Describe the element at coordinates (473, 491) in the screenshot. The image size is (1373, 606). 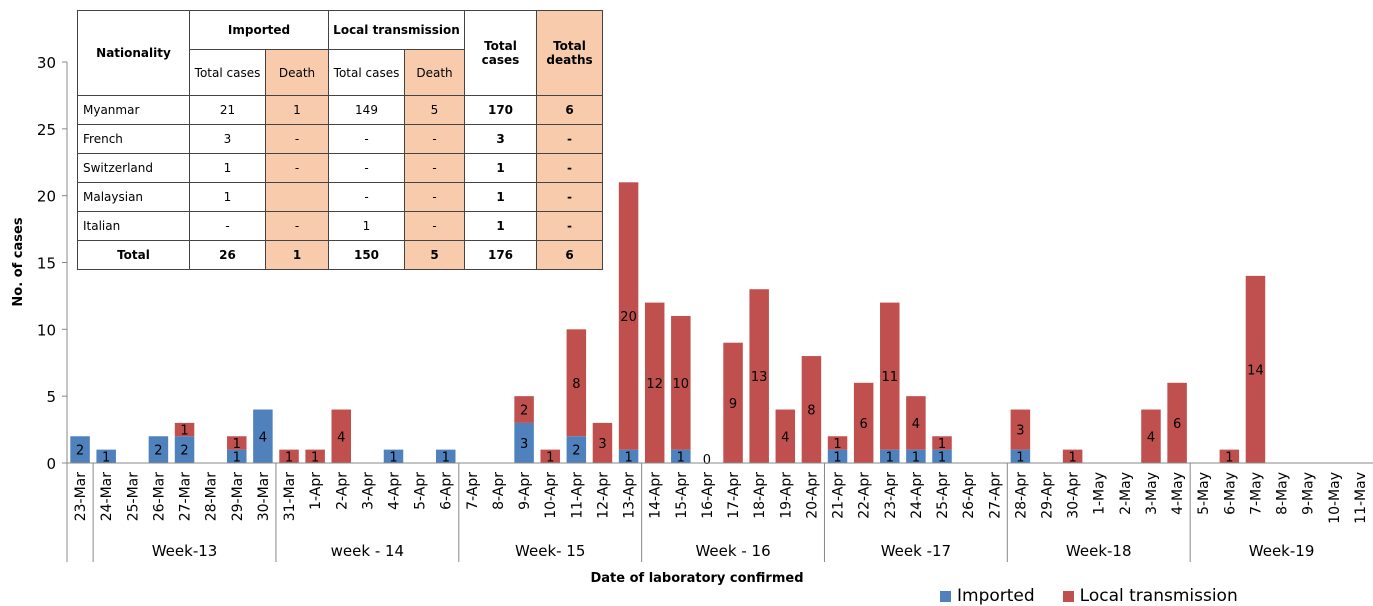
I see `x-tick-label: 7-Apr` at that location.